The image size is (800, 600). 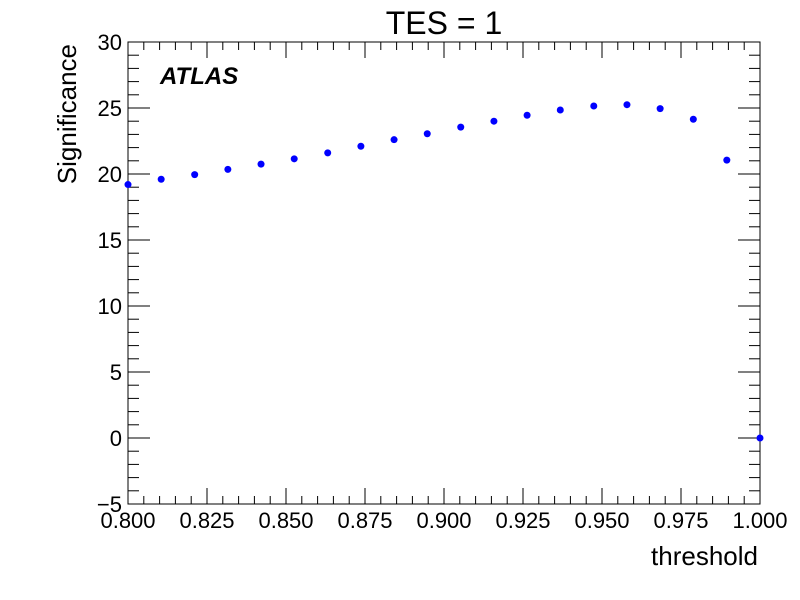 I want to click on x-tick-label: 0.850, so click(x=285, y=520).